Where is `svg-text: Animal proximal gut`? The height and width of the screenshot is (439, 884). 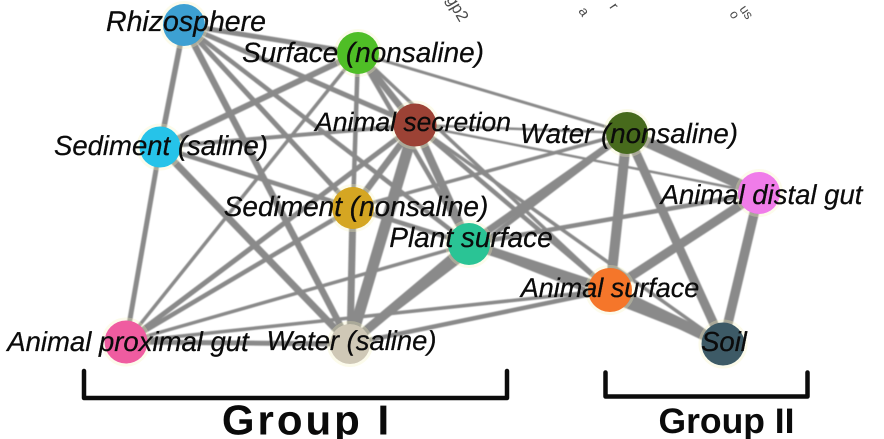 svg-text: Animal proximal gut is located at coordinates (127, 341).